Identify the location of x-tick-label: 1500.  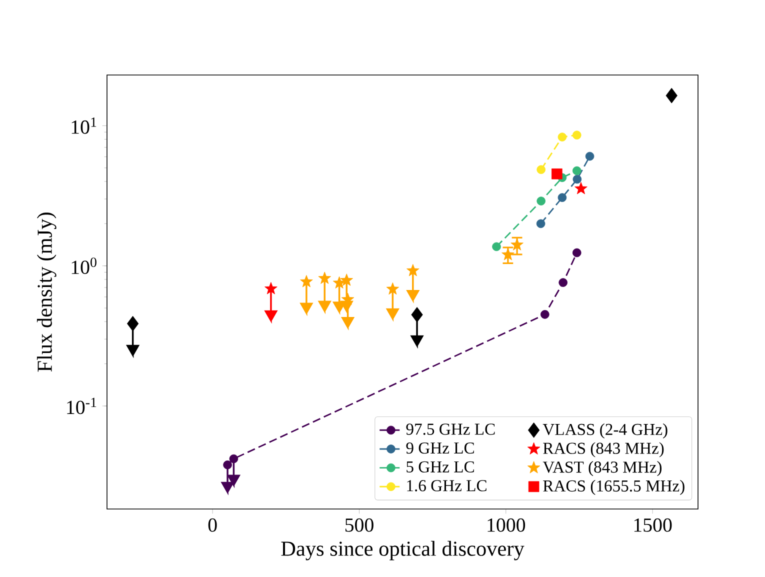
(653, 525).